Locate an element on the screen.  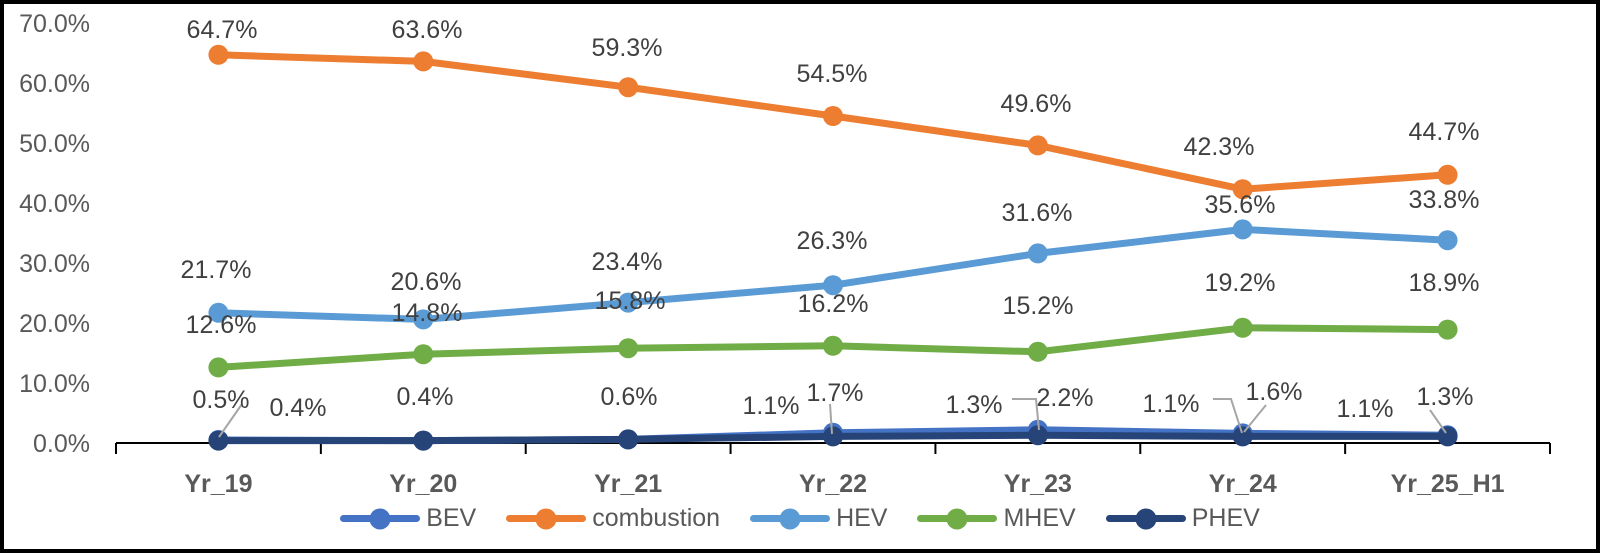
legend-label: MHEV is located at coordinates (1039, 518).